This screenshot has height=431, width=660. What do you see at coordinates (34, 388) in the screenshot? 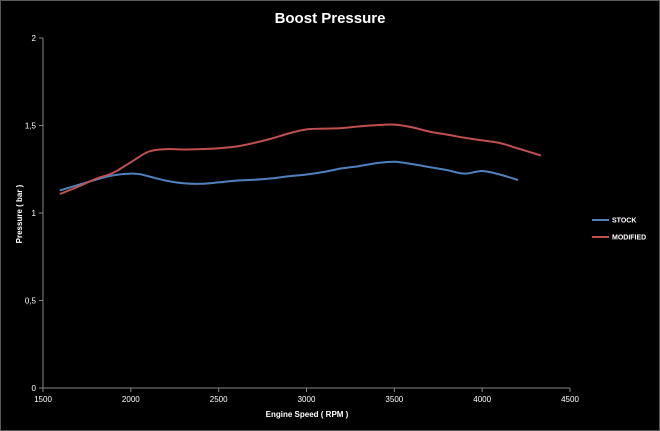
I see `y-tick-label: 0` at bounding box center [34, 388].